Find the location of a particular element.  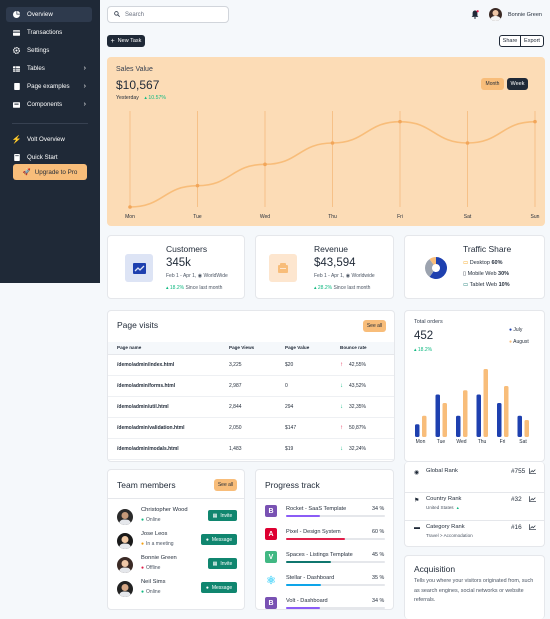

page-name-cell: /demo/admin/modals.html is located at coordinates (168, 449).